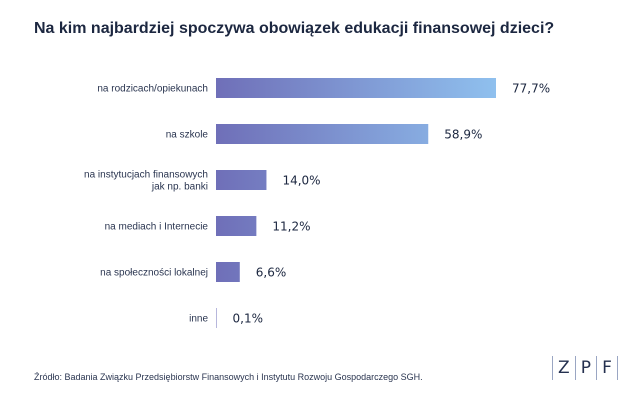 The width and height of the screenshot is (640, 400). Describe the element at coordinates (607, 368) in the screenshot. I see `logo-letter-f: F` at that location.